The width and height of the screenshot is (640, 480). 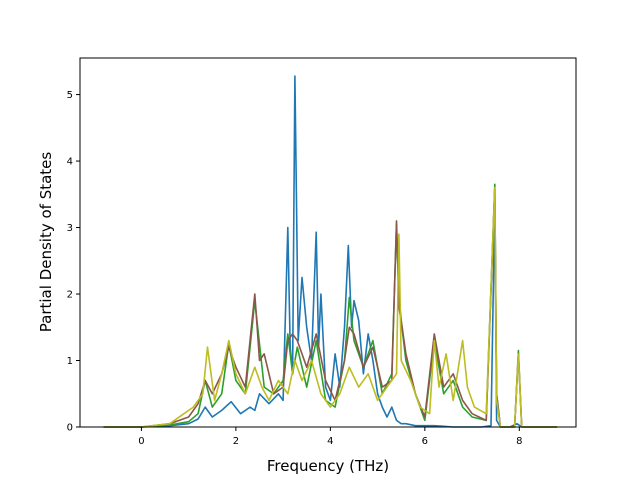 I want to click on y-axis-label: Partial Density of States, so click(x=46, y=242).